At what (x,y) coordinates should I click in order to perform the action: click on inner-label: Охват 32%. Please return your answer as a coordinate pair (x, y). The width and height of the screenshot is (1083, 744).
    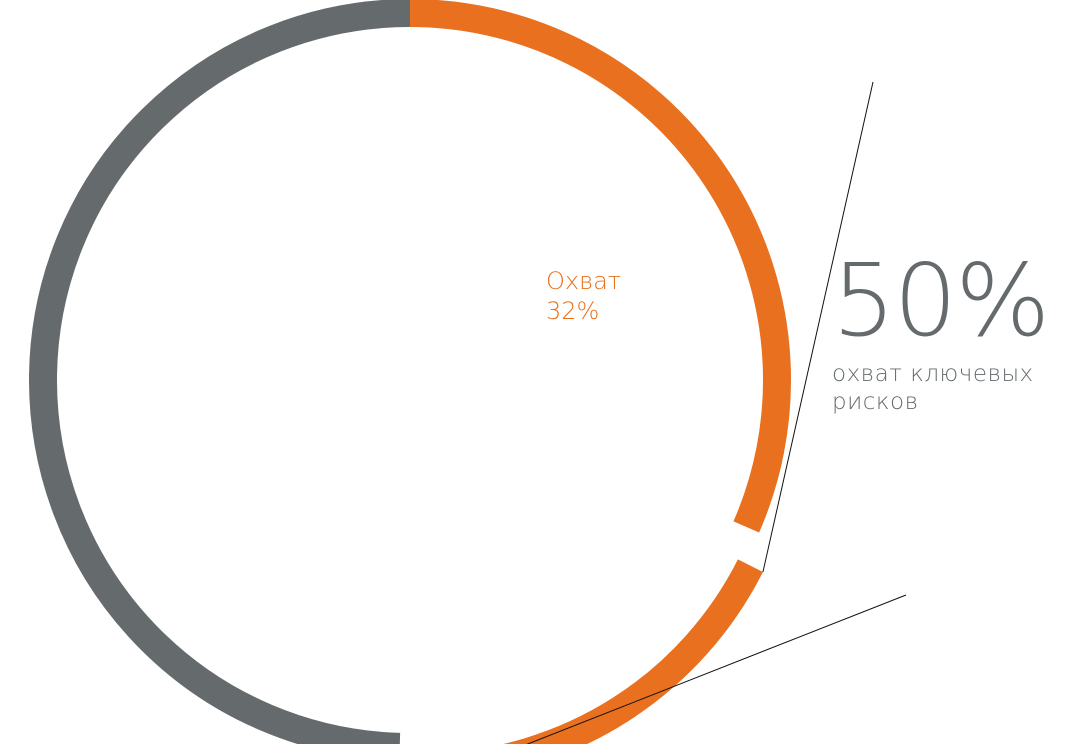
    Looking at the image, I should click on (583, 296).